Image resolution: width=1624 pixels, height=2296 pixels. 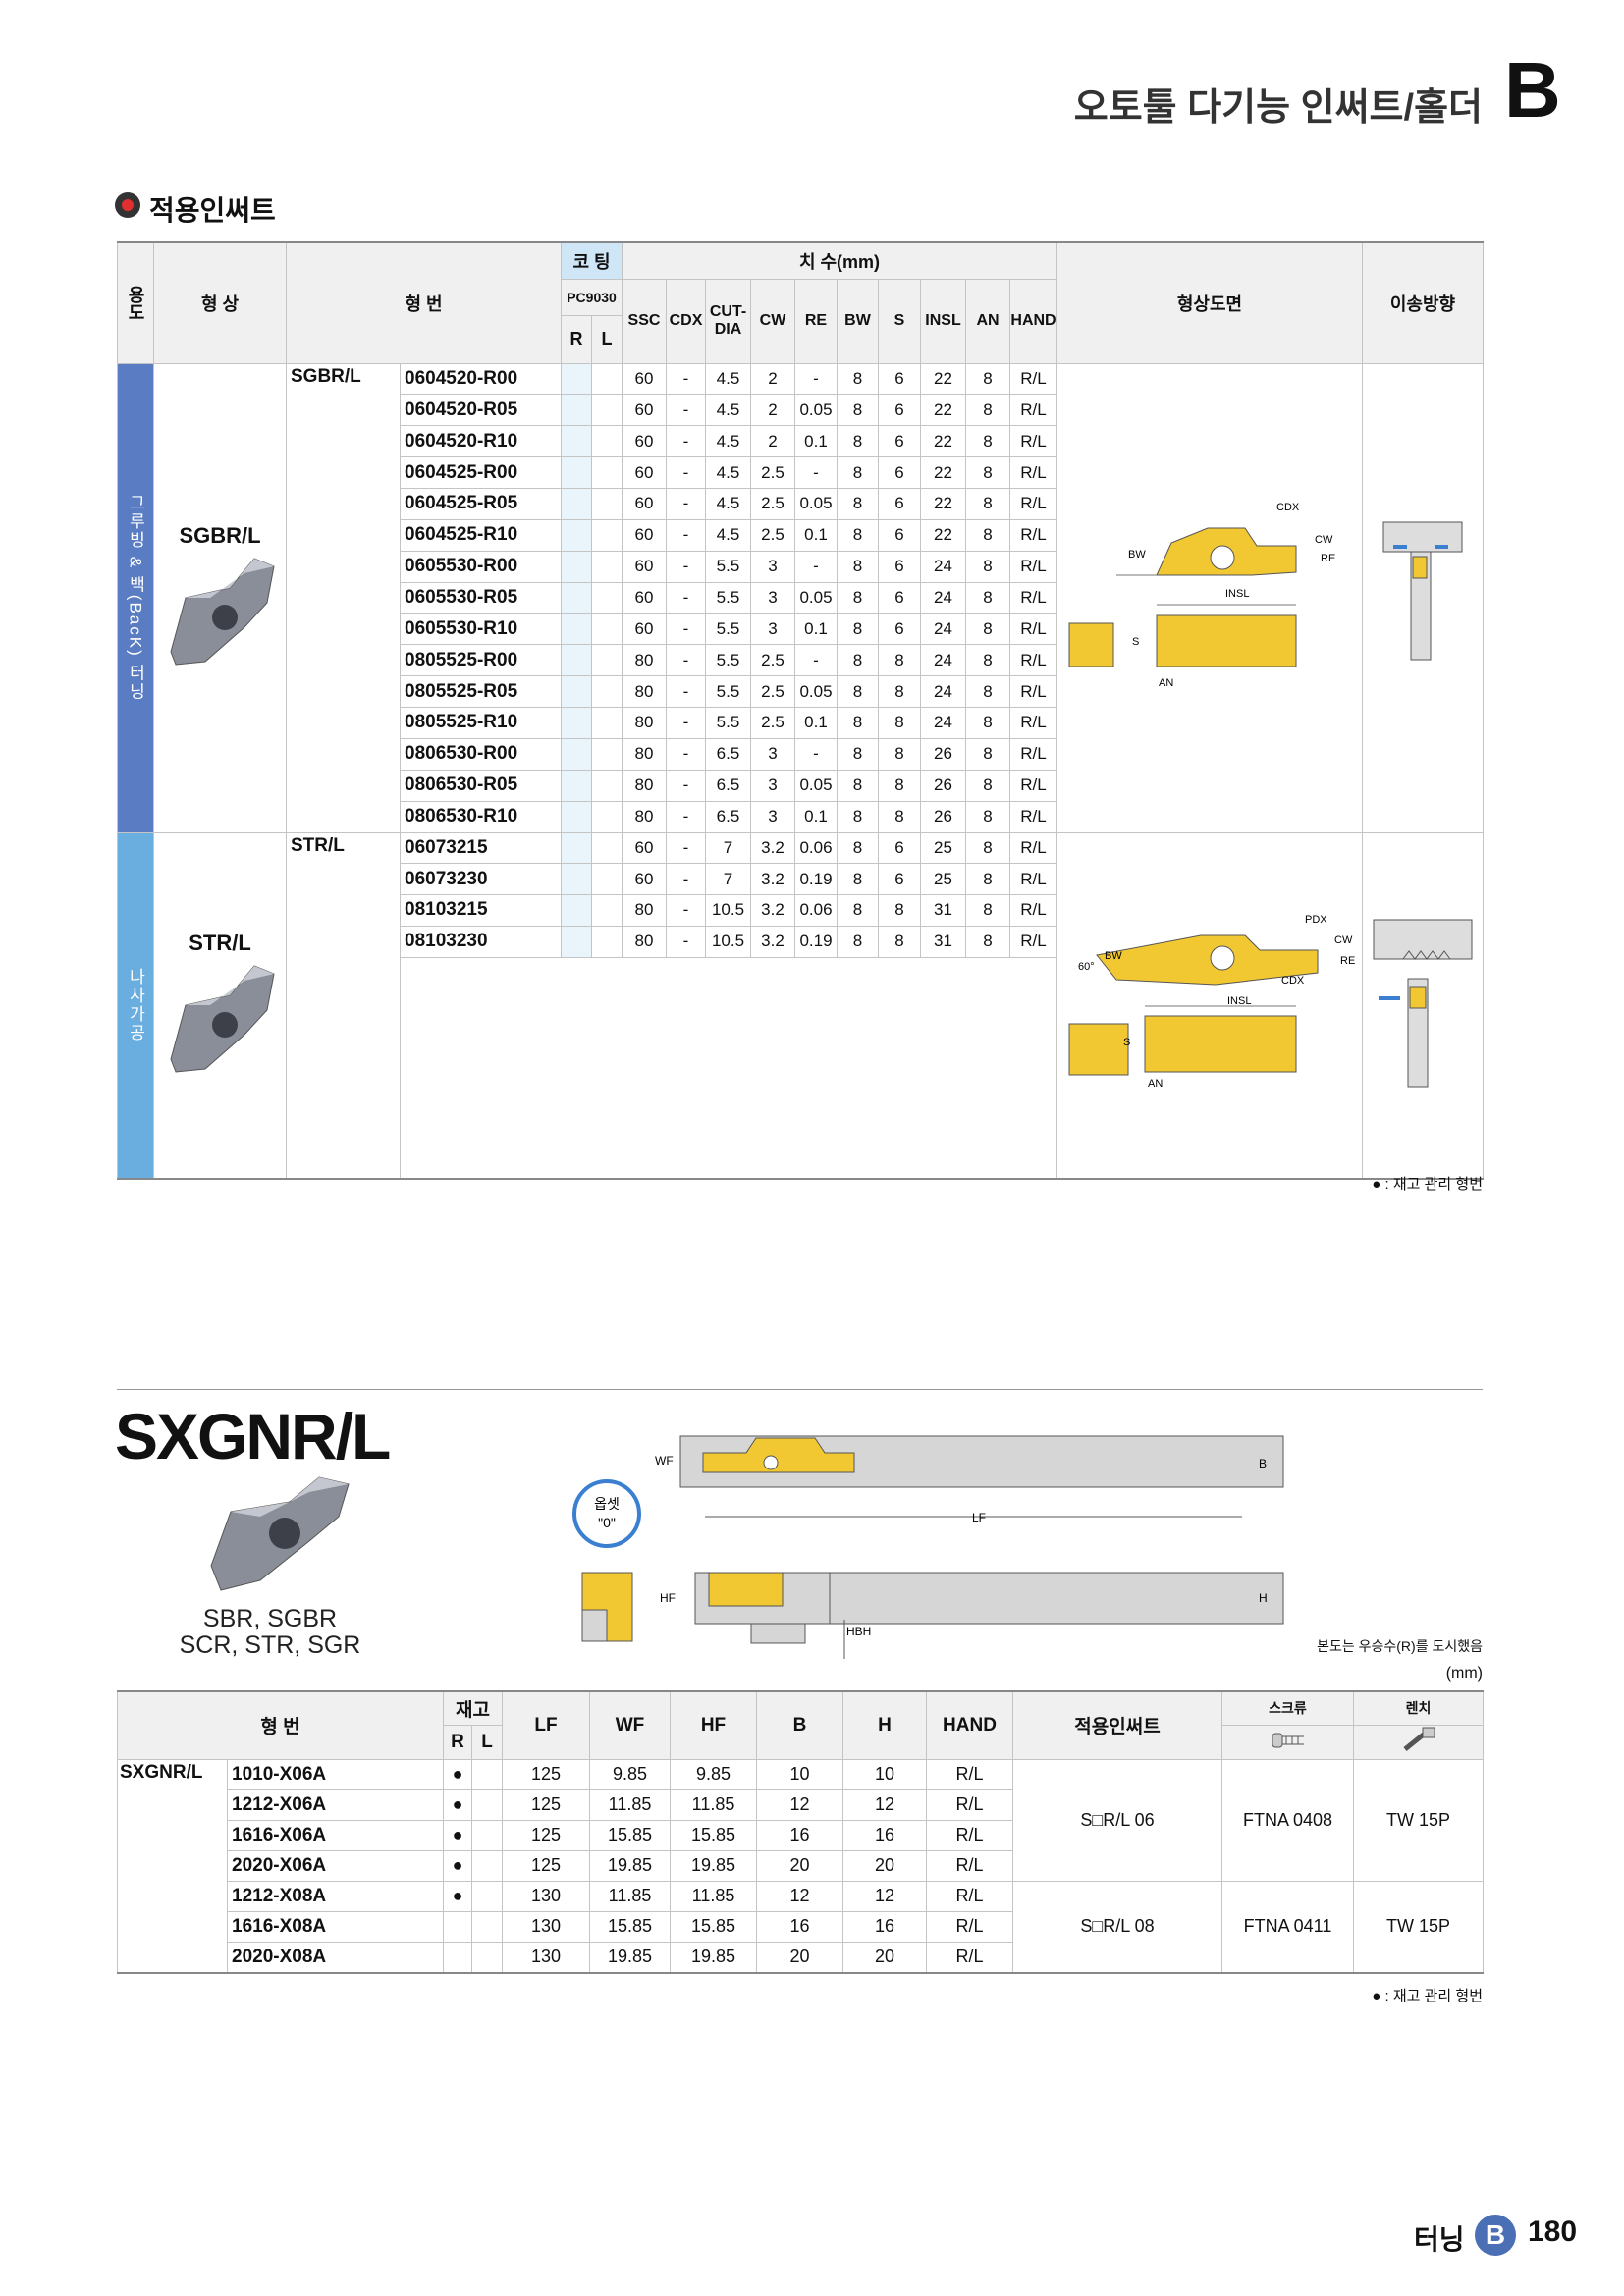 I want to click on table-head: 형 번 재고 LF WF HF B H HAND 적용인써트 스크류 렌치 R L, so click(x=800, y=1725).